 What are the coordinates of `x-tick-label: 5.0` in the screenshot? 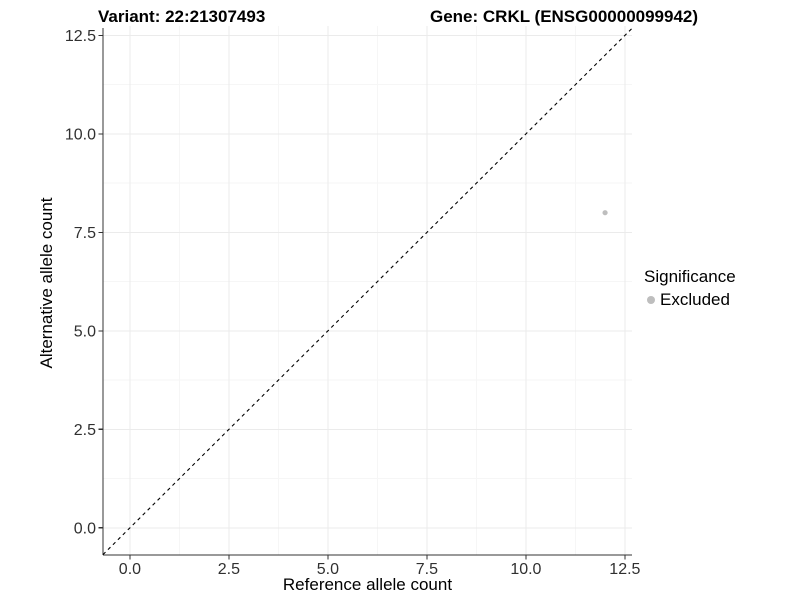 It's located at (328, 569).